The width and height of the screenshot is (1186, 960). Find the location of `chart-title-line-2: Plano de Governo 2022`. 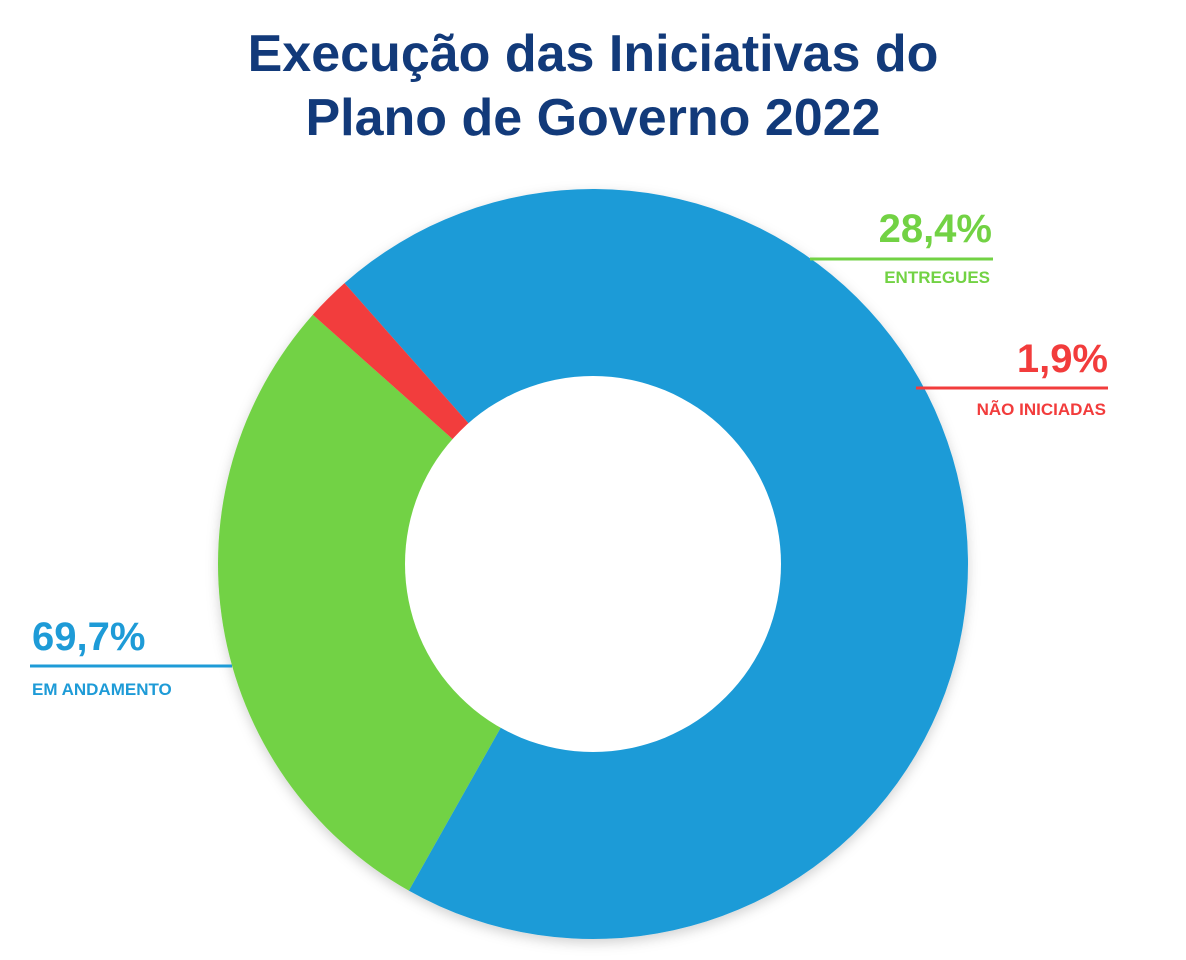

chart-title-line-2: Plano de Governo 2022 is located at coordinates (593, 118).